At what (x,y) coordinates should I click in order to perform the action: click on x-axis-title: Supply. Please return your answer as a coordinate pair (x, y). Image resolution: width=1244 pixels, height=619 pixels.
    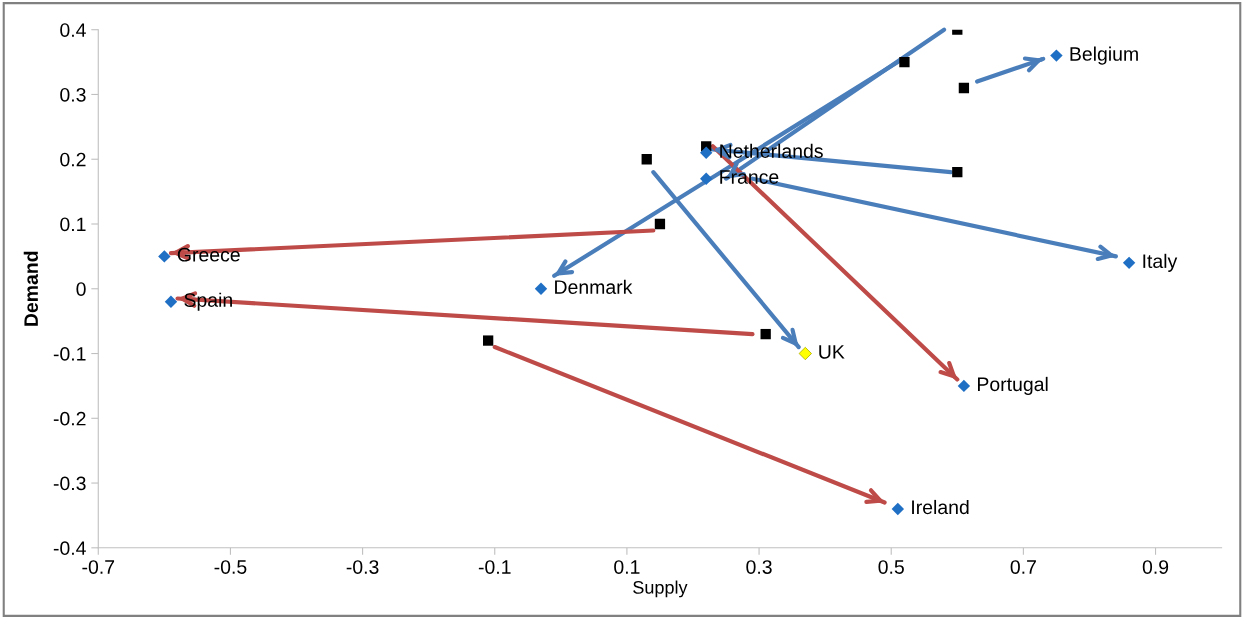
    Looking at the image, I should click on (660, 589).